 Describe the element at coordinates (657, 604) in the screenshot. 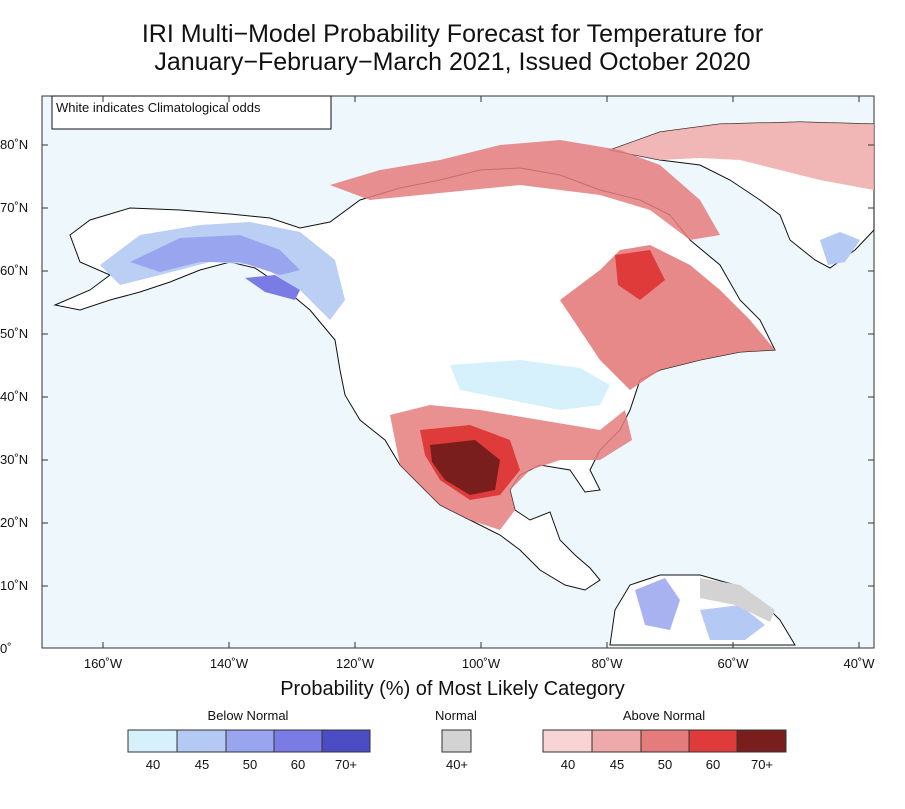

I see `cool-anomaly-south-america` at that location.